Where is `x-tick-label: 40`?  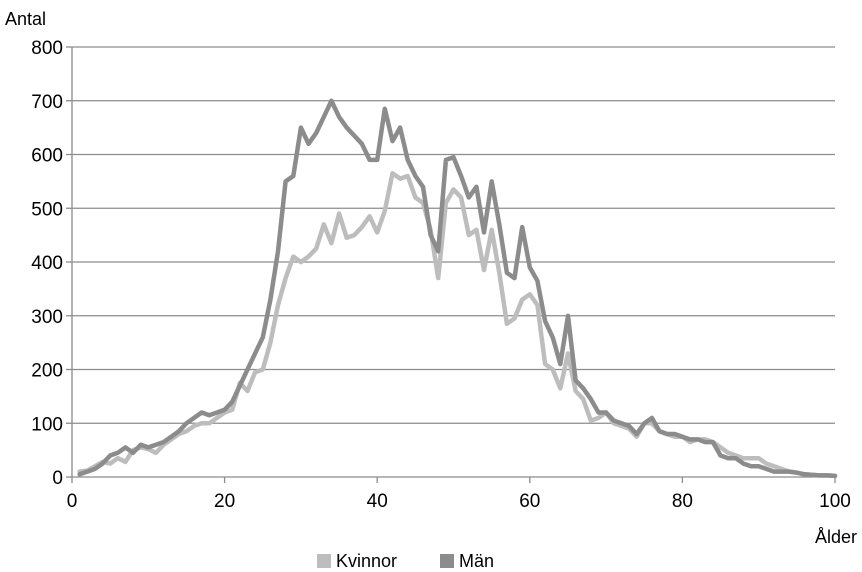
x-tick-label: 40 is located at coordinates (377, 501).